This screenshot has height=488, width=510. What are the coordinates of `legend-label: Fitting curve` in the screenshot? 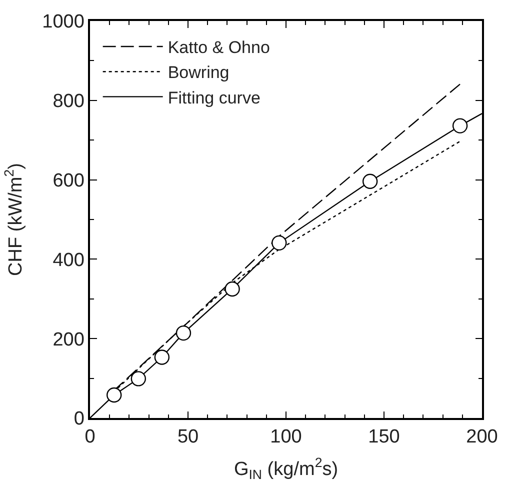 It's located at (214, 98).